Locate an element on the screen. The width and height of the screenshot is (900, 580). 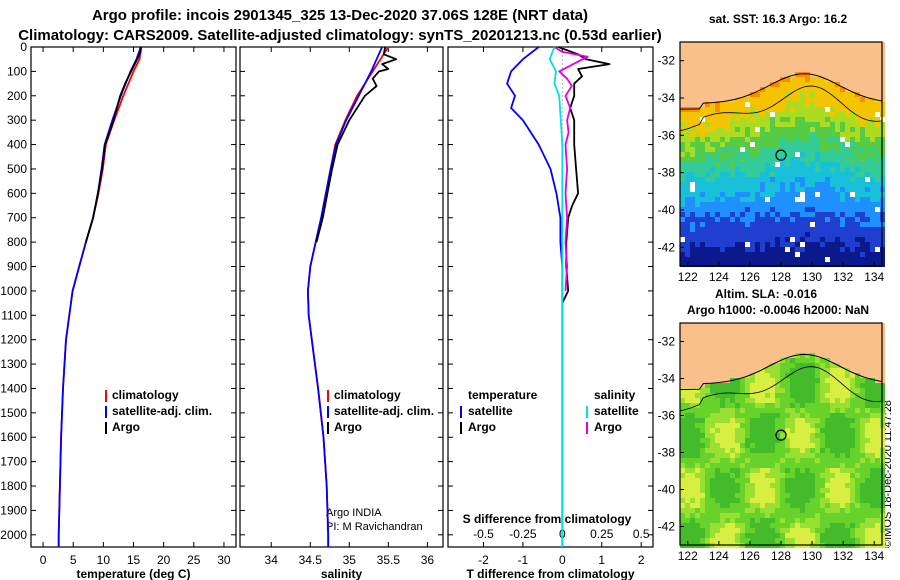
lon-tick-label: 126 is located at coordinates (750, 556).